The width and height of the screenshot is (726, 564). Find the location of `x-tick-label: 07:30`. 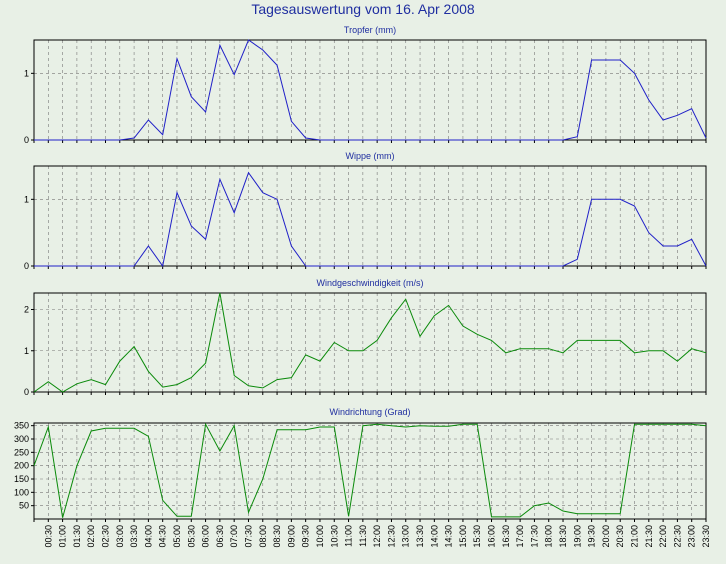

x-tick-label: 07:30 is located at coordinates (248, 536).